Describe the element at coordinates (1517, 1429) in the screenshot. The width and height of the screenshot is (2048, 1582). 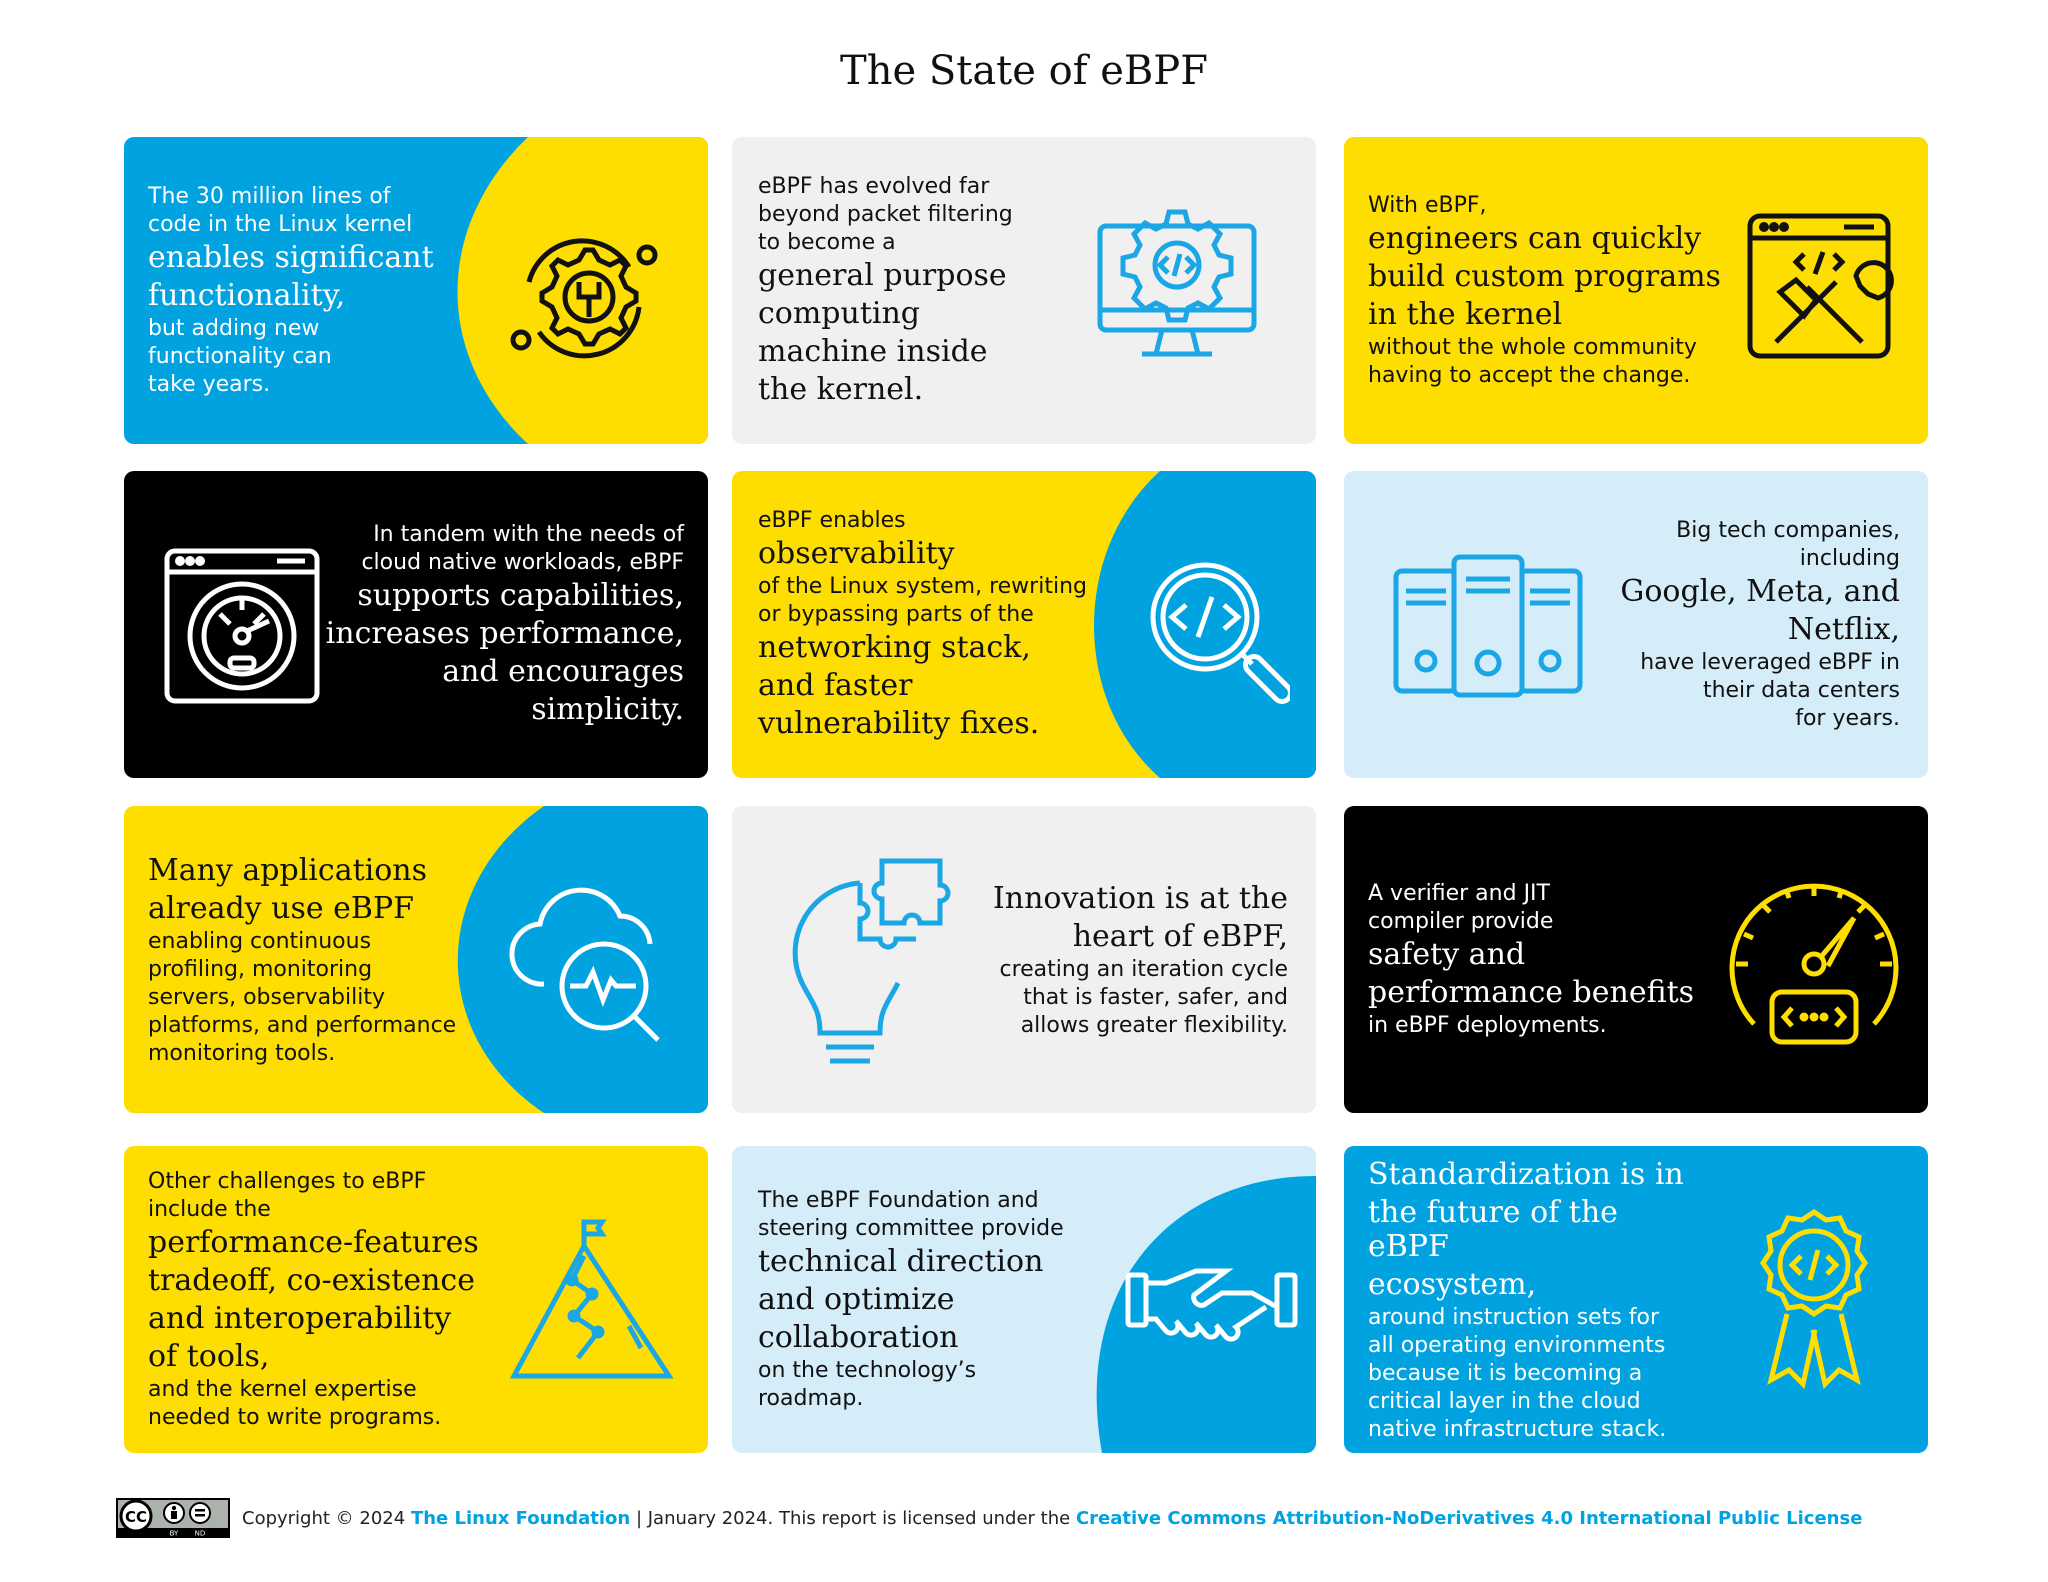
I see `card-text: native infrastructure stack.` at that location.